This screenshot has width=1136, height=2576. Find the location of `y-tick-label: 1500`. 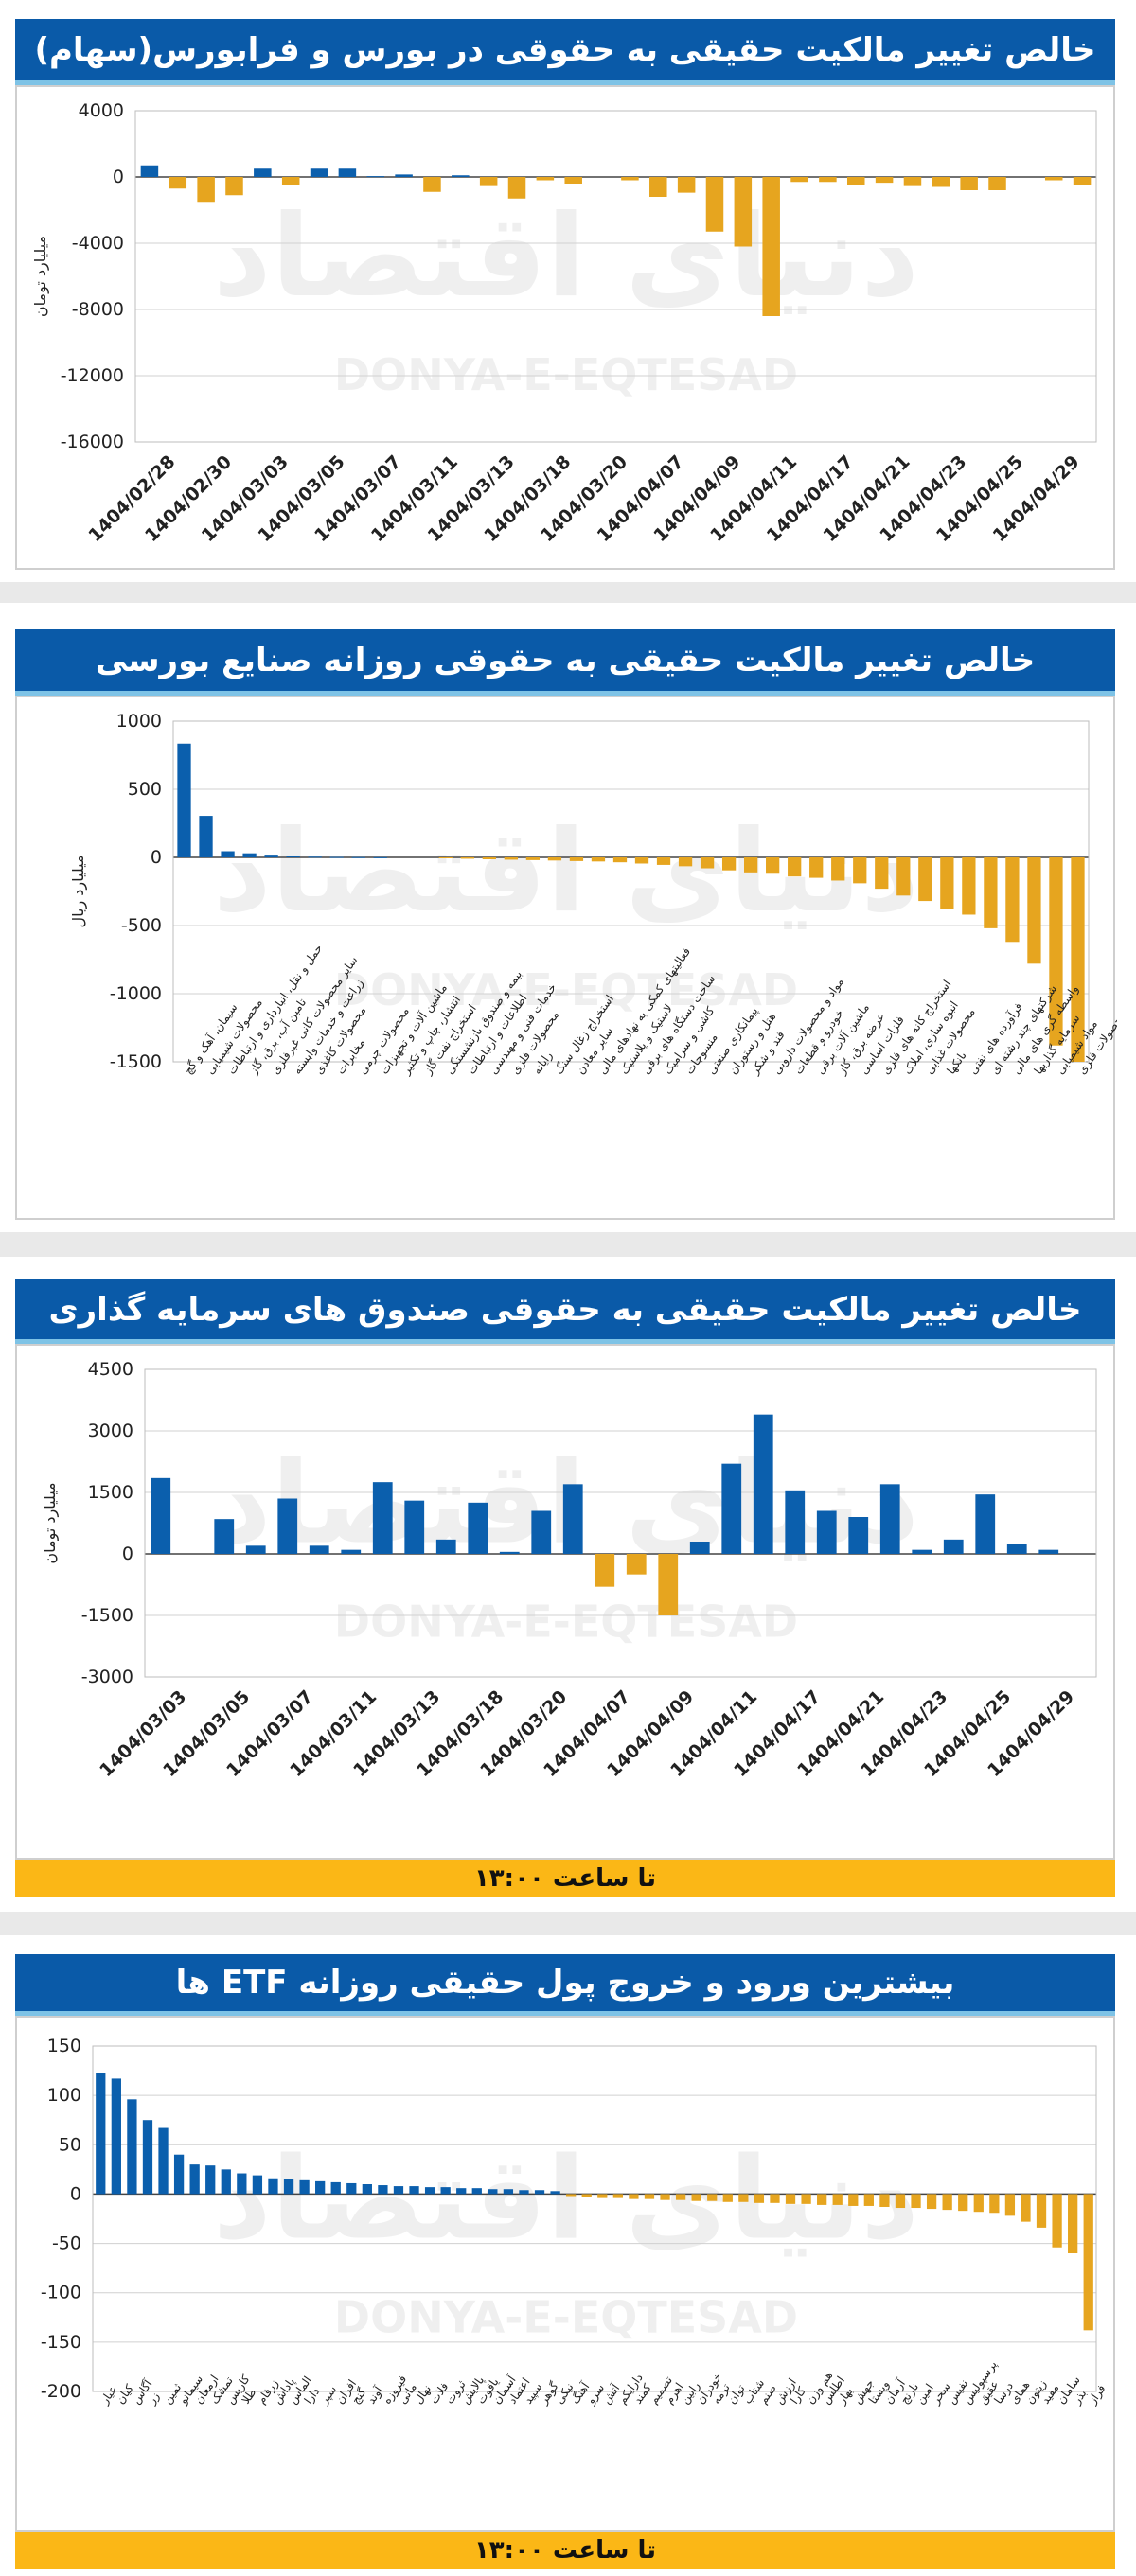

y-tick-label: 1500 is located at coordinates (110, 1492).